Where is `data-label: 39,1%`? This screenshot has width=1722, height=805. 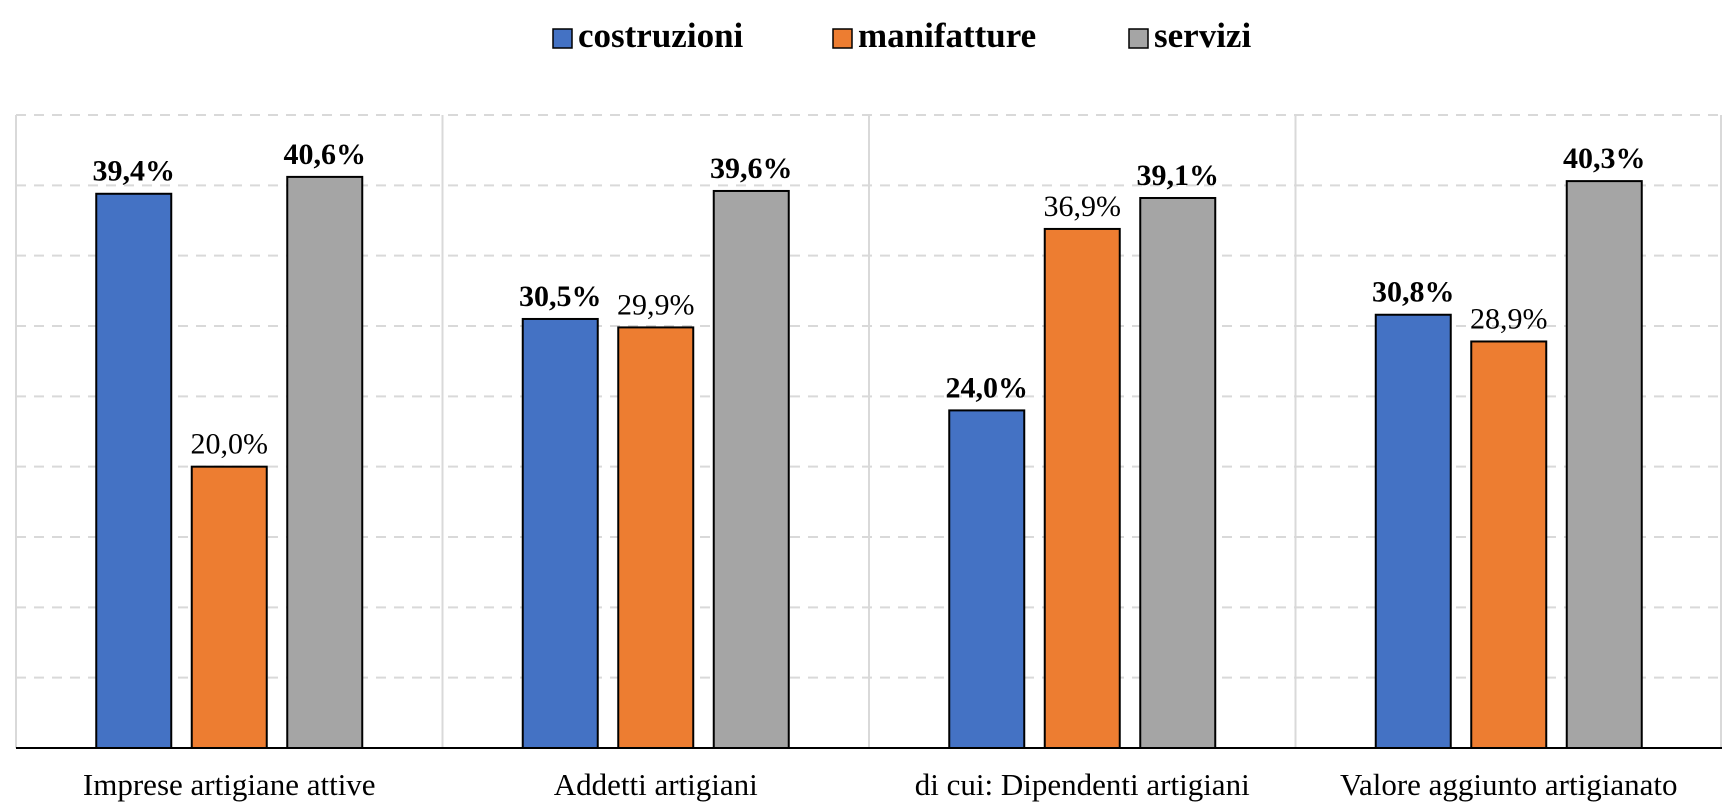 data-label: 39,1% is located at coordinates (1178, 175).